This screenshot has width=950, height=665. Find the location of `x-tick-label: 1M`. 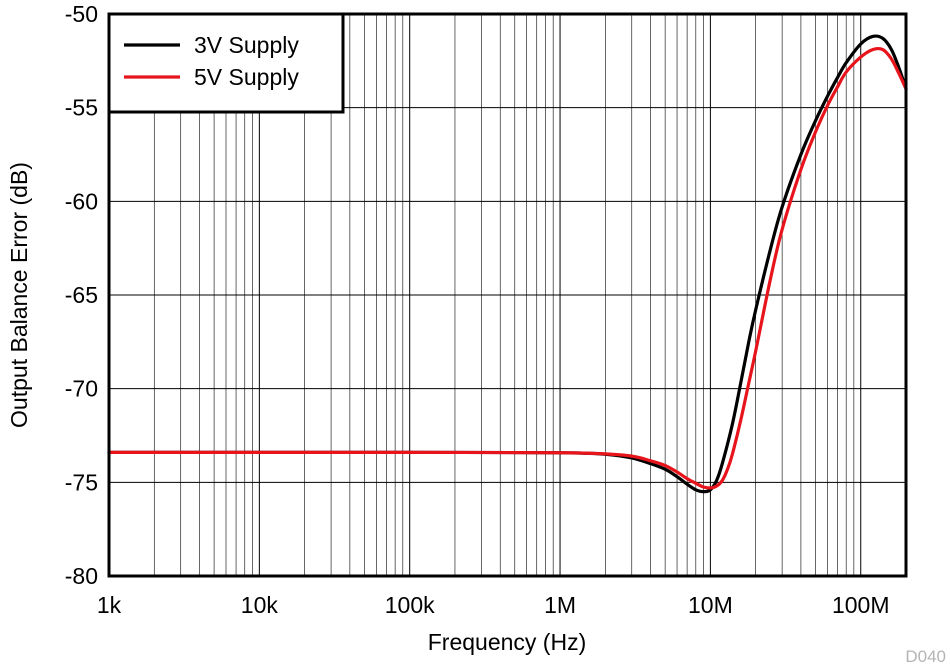

x-tick-label: 1M is located at coordinates (560, 605).